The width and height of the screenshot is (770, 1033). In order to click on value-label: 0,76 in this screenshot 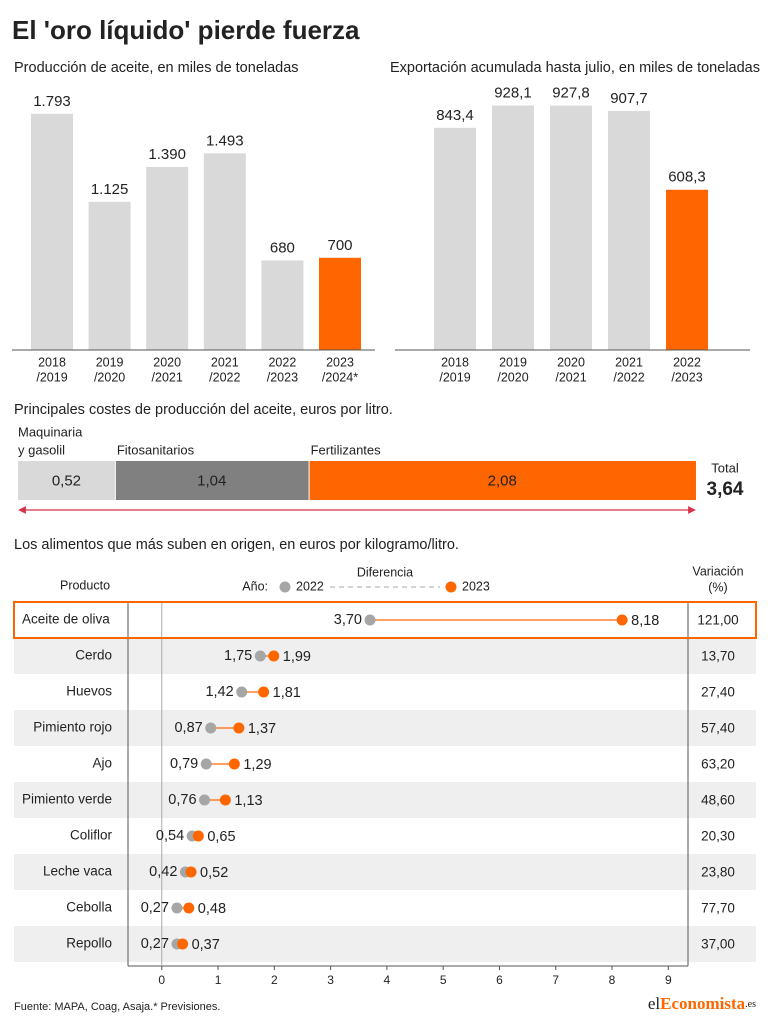, I will do `click(182, 800)`.